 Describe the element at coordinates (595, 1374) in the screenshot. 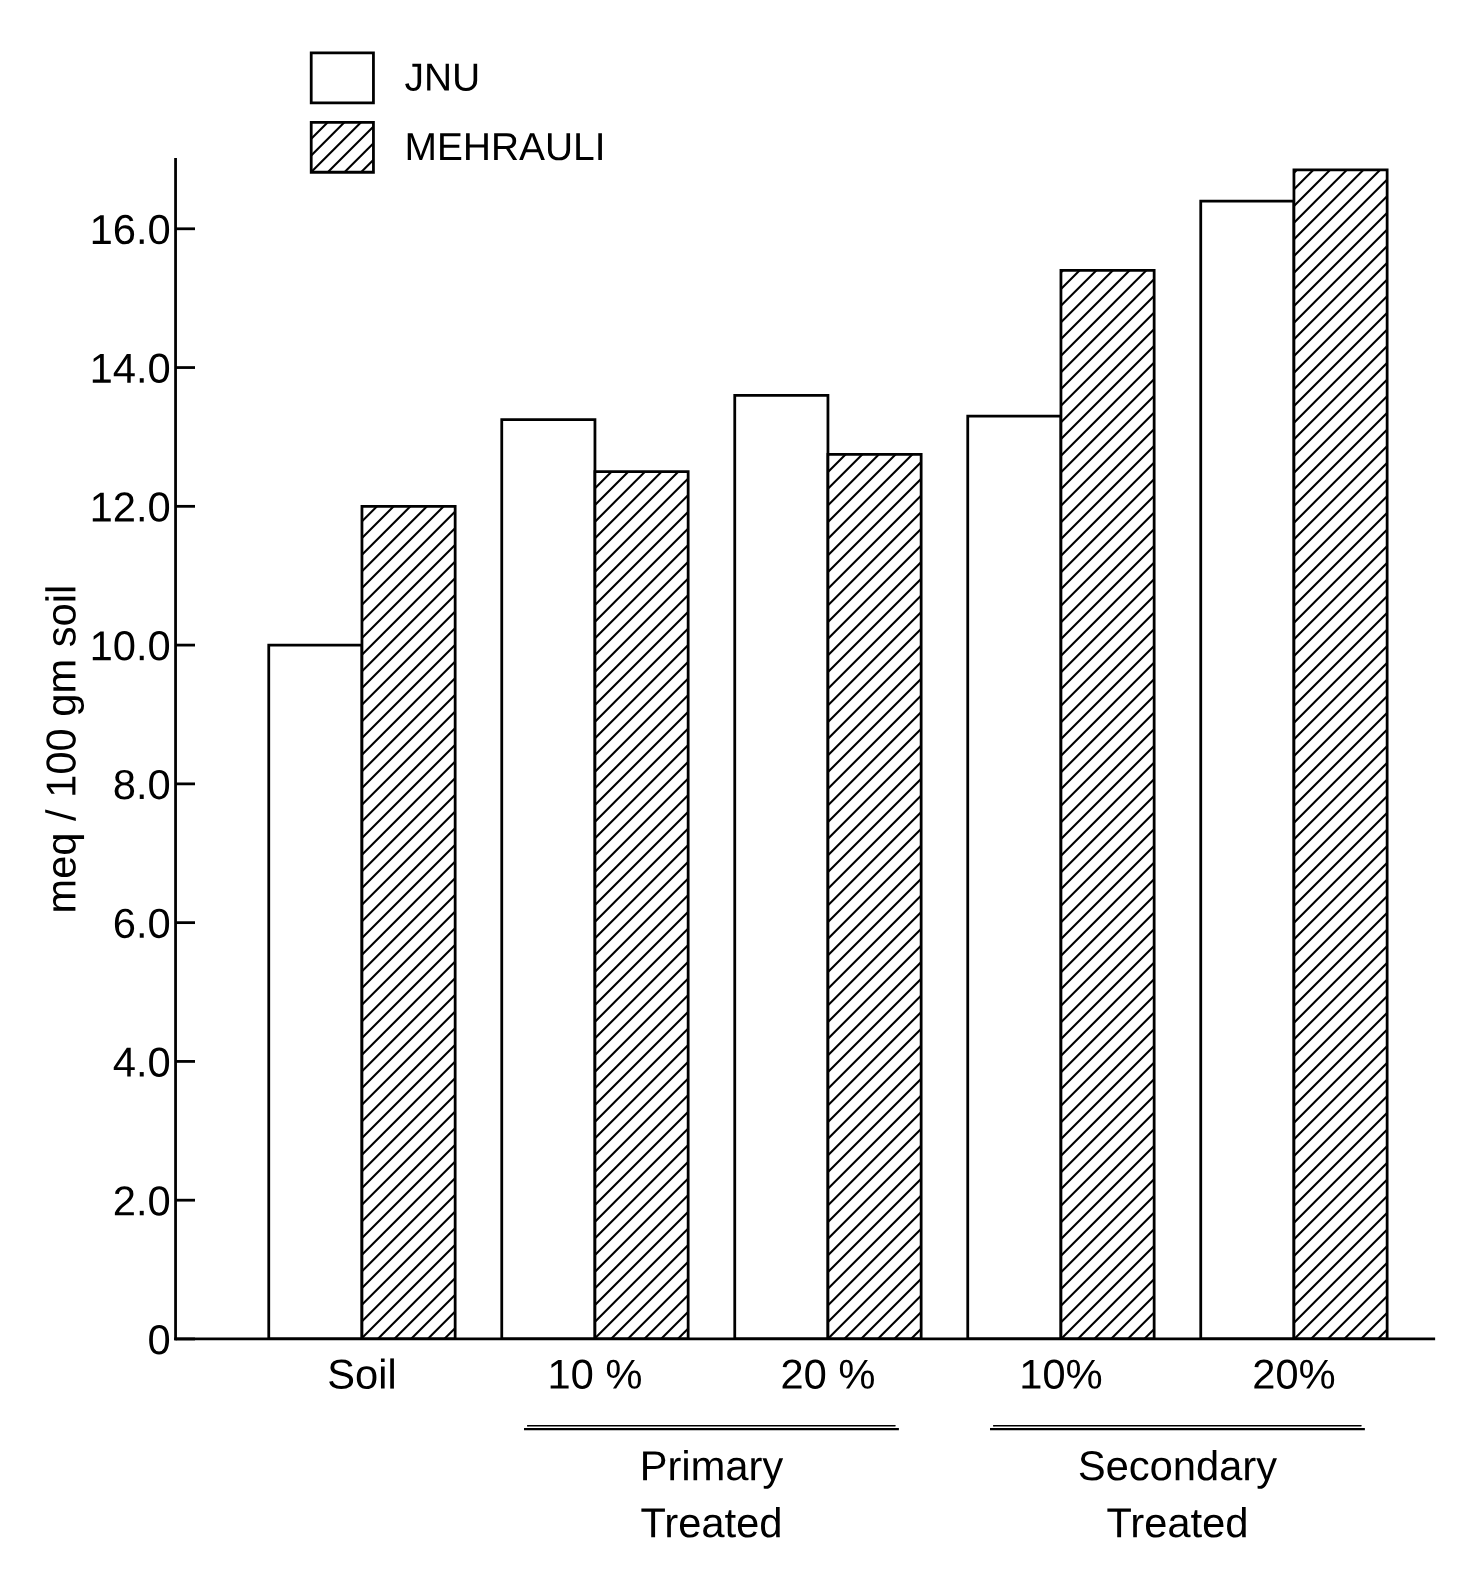

I see `x-tick-label: 10 %` at that location.